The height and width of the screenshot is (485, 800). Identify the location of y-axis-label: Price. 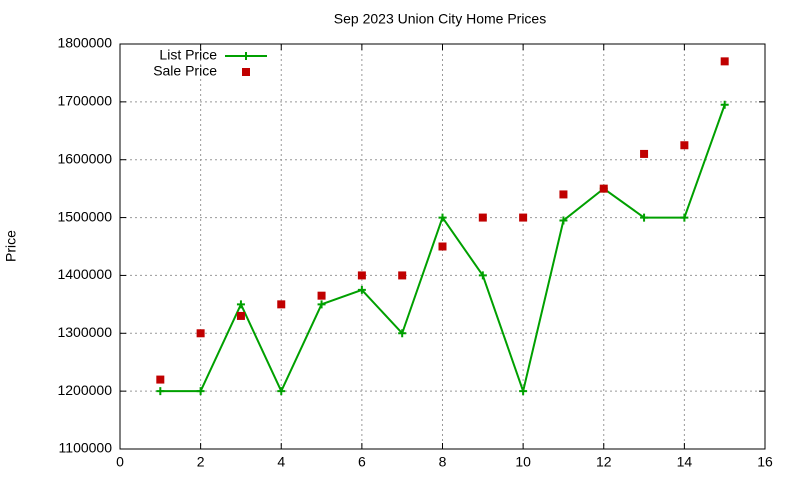
(11, 246).